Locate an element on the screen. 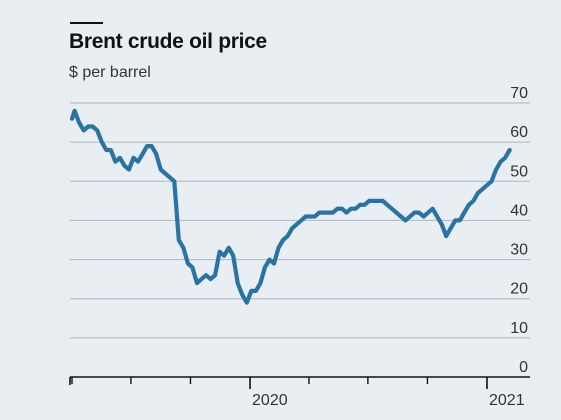  x-tick-label-2021: 2021 is located at coordinates (507, 400).